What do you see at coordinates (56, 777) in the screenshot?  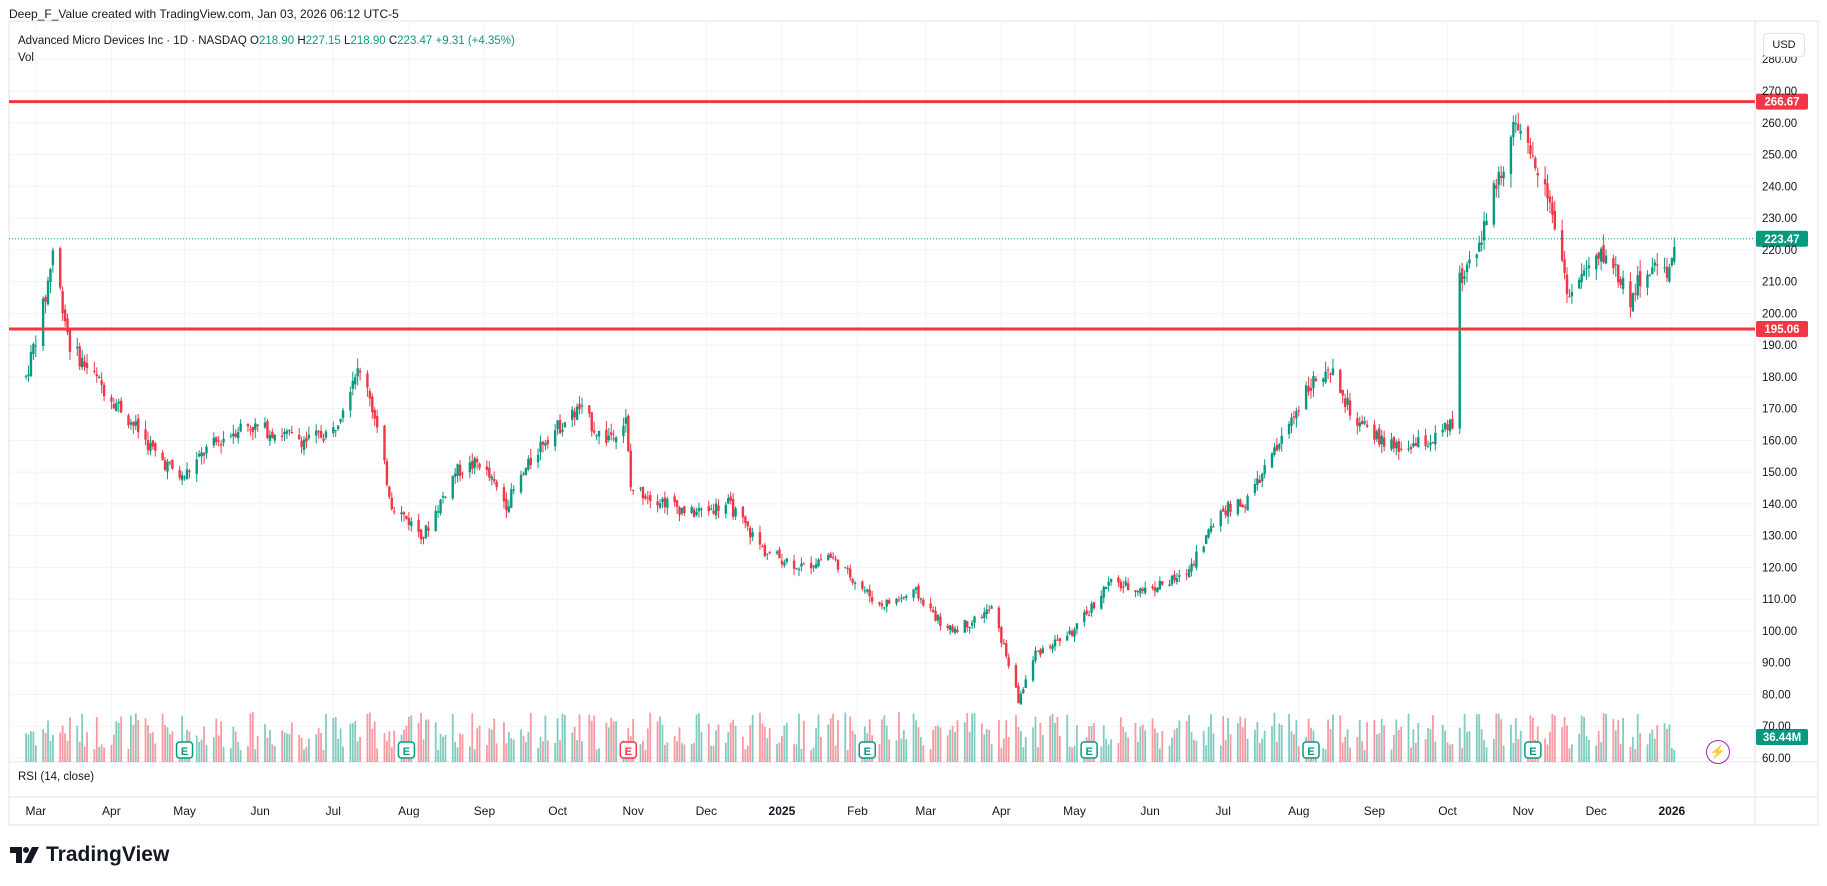 I see `rsi-label: RSI (14, close)` at bounding box center [56, 777].